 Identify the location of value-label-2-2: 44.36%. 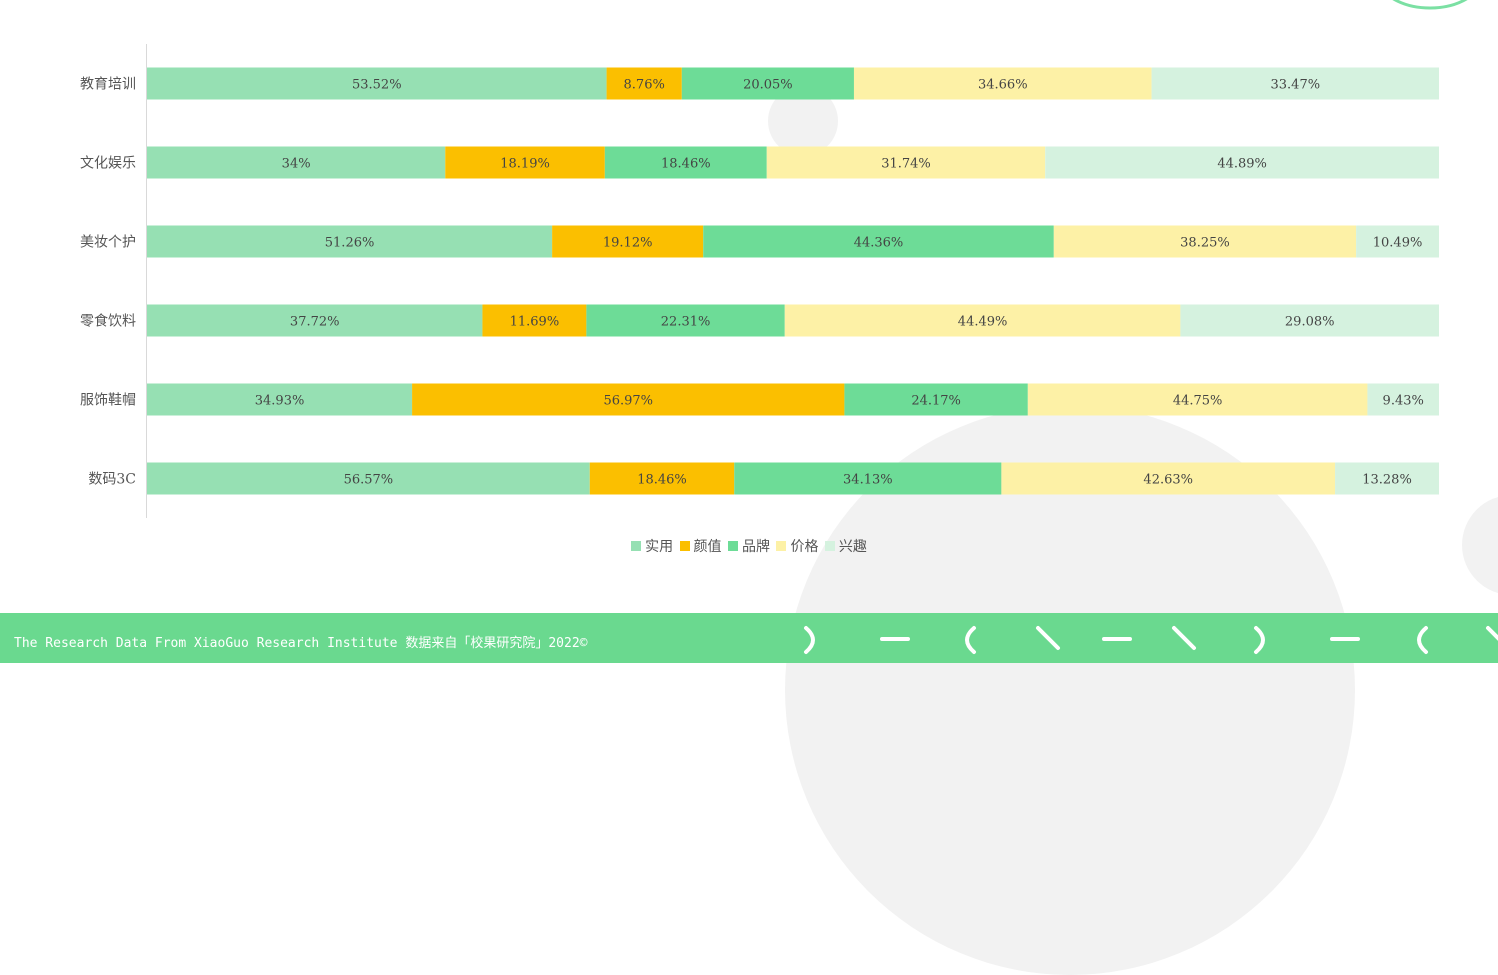
(879, 243).